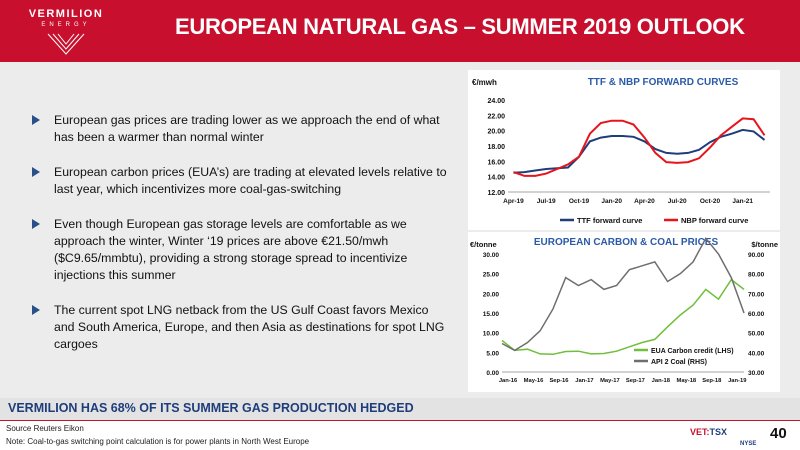 Image resolution: width=800 pixels, height=450 pixels. I want to click on y-tick-label: 18.00, so click(496, 147).